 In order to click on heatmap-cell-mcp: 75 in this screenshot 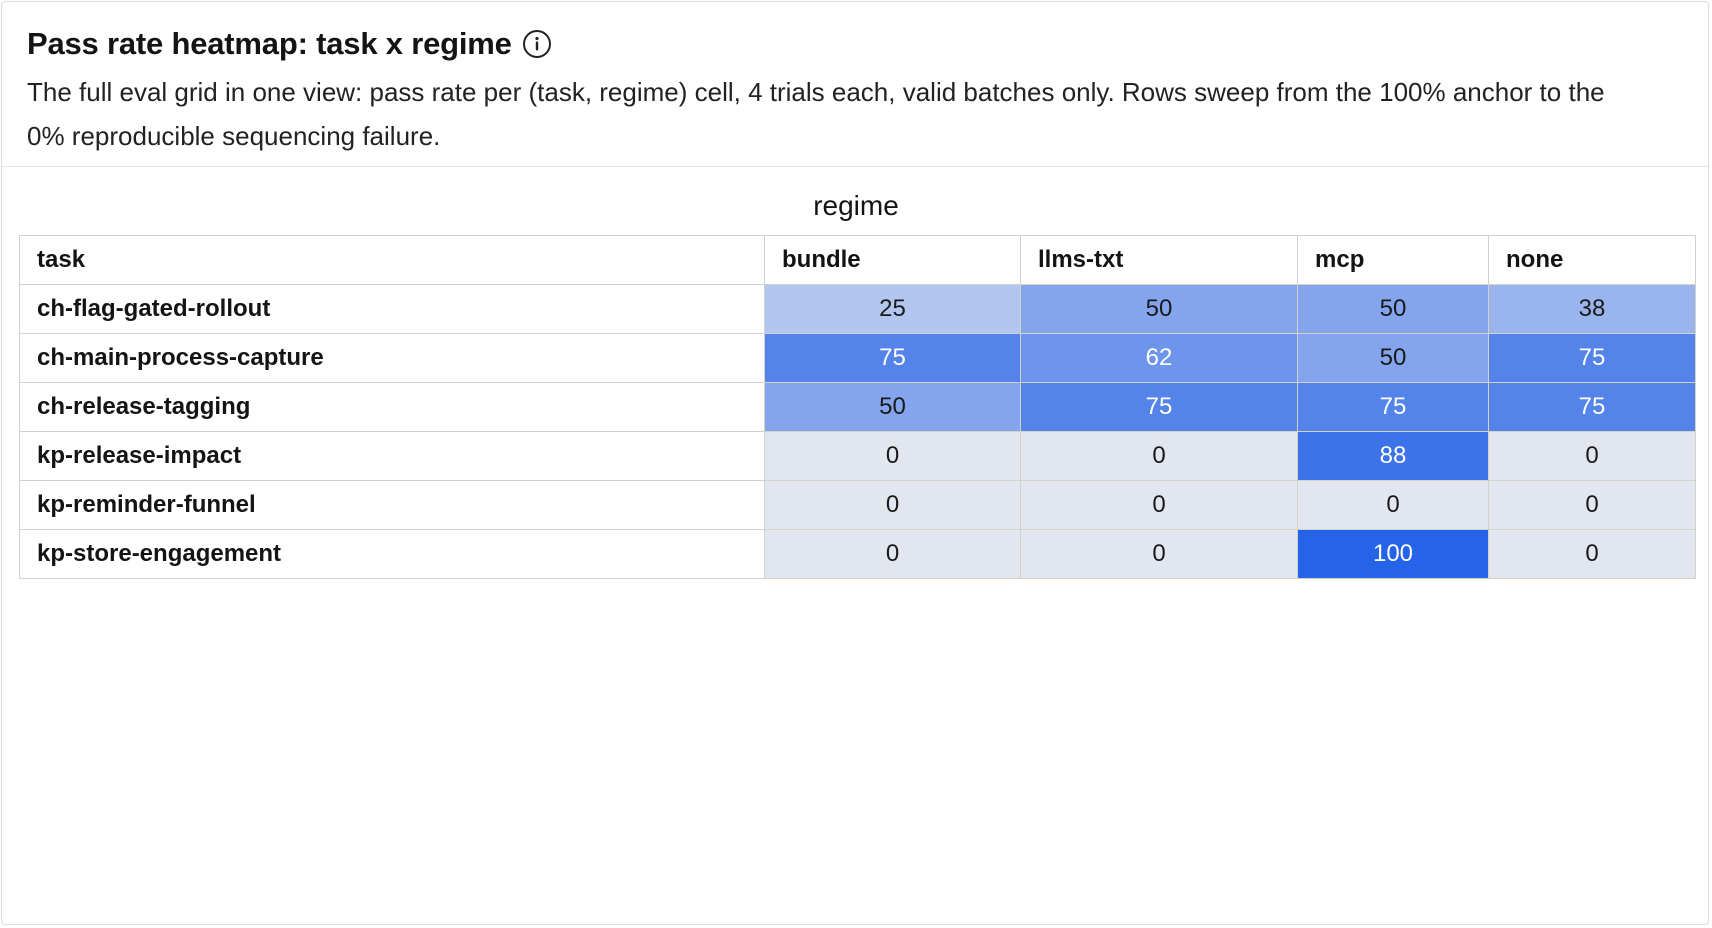, I will do `click(1393, 407)`.